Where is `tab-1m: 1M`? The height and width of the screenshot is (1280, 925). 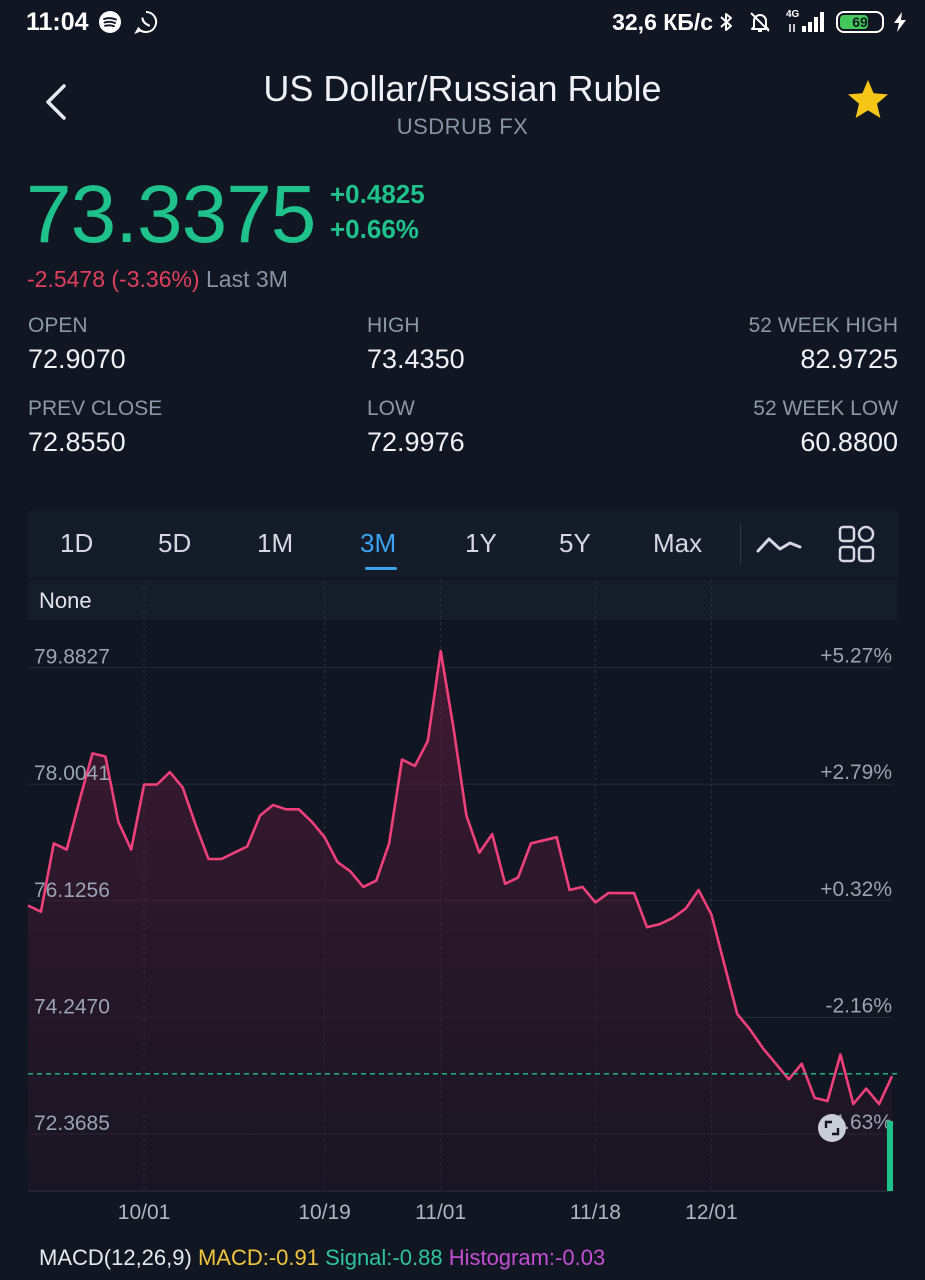
tab-1m: 1M is located at coordinates (275, 543).